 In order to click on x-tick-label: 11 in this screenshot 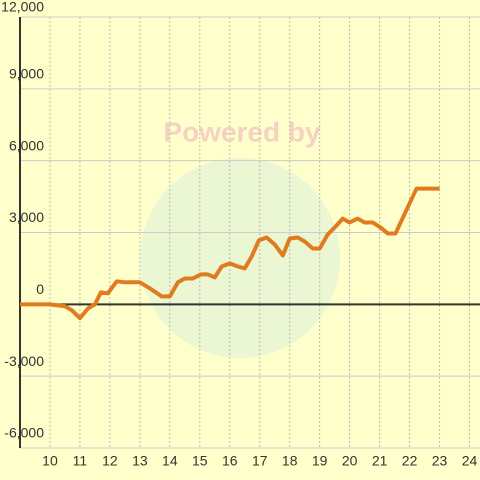, I will do `click(80, 461)`.